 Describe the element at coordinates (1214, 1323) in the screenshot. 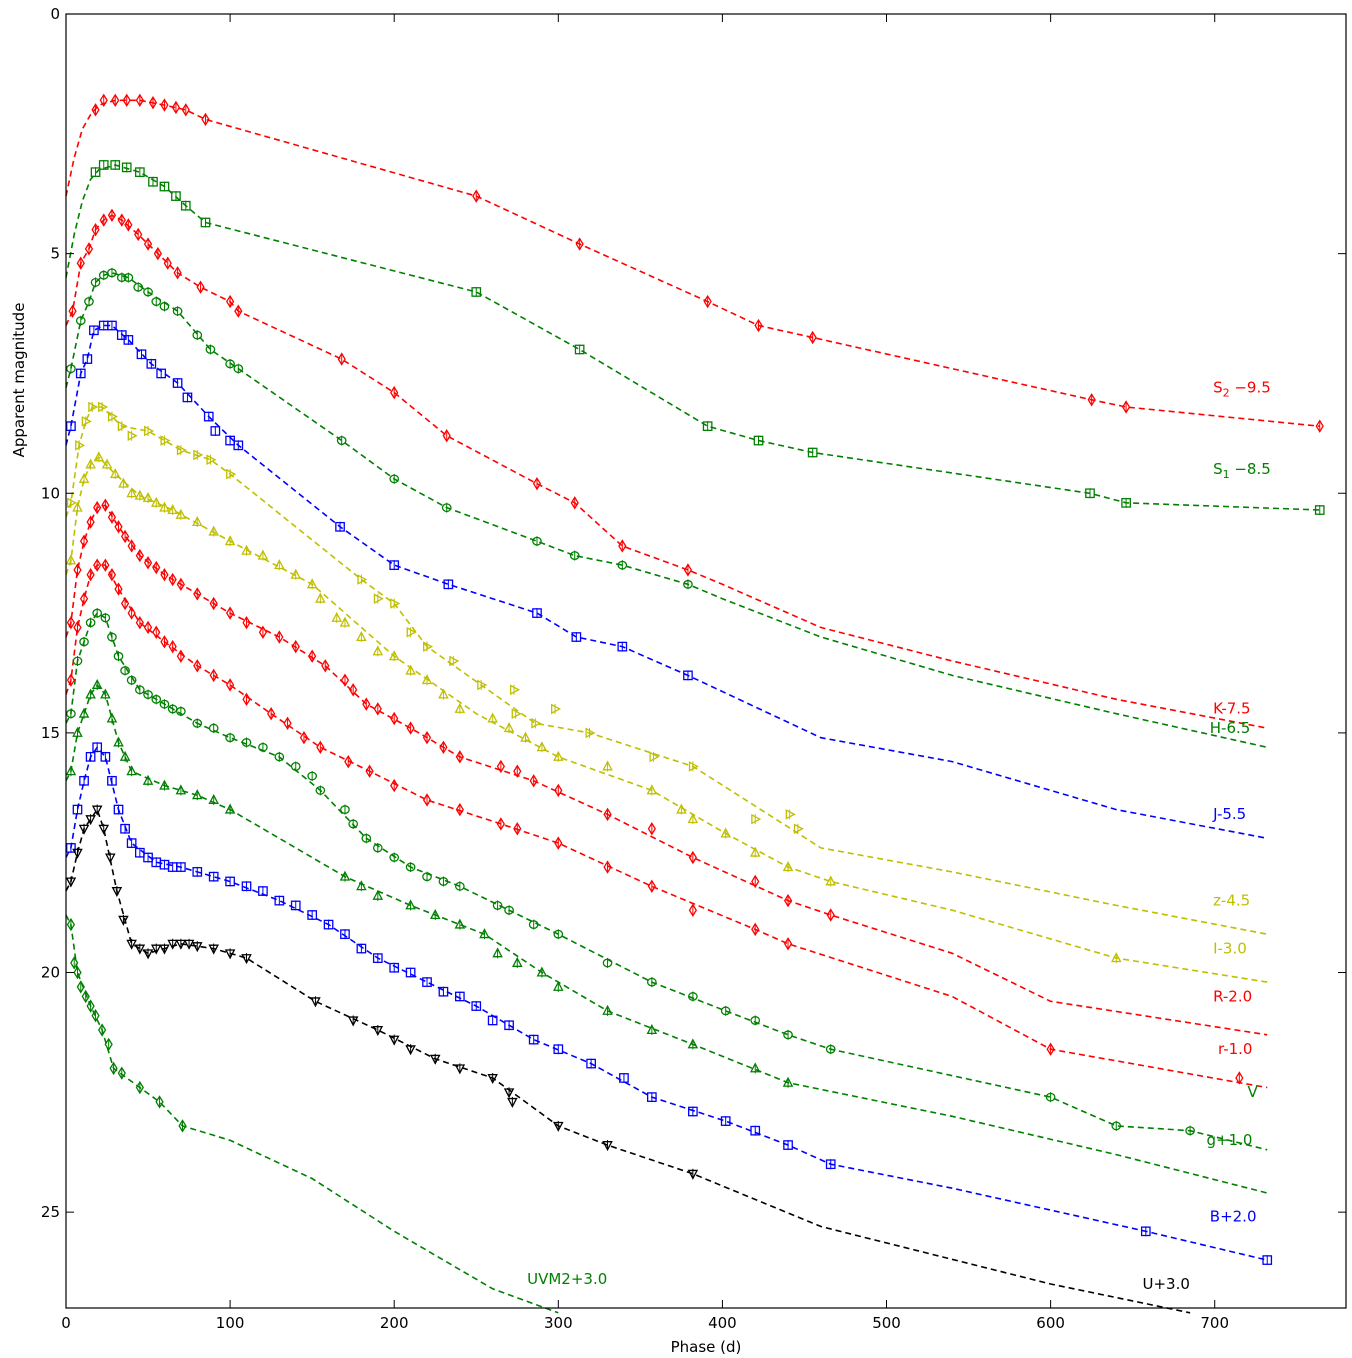

I see `x-tick-label: 700` at that location.